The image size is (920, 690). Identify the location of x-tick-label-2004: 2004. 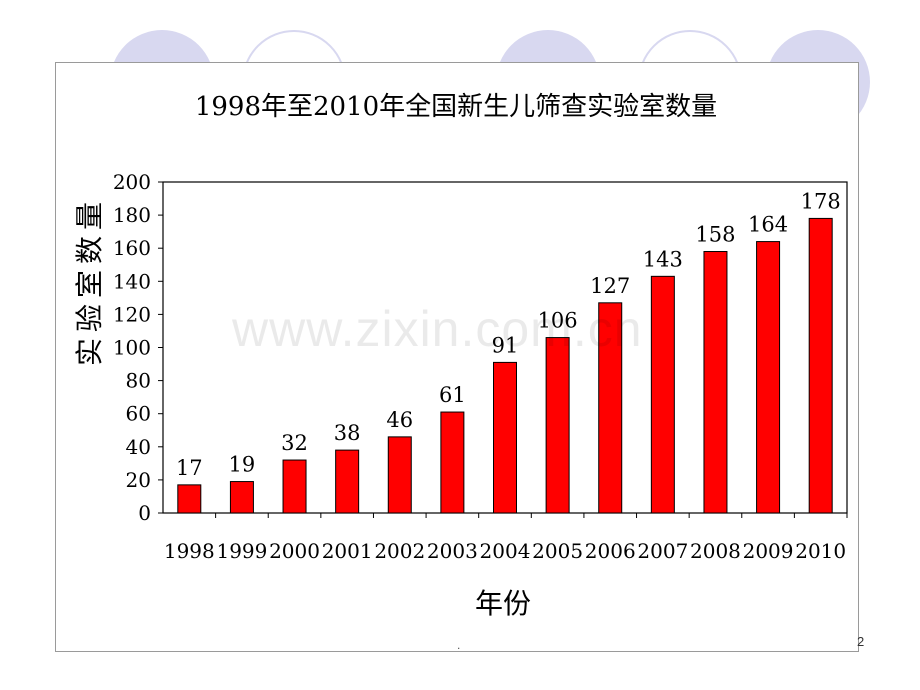
(505, 551).